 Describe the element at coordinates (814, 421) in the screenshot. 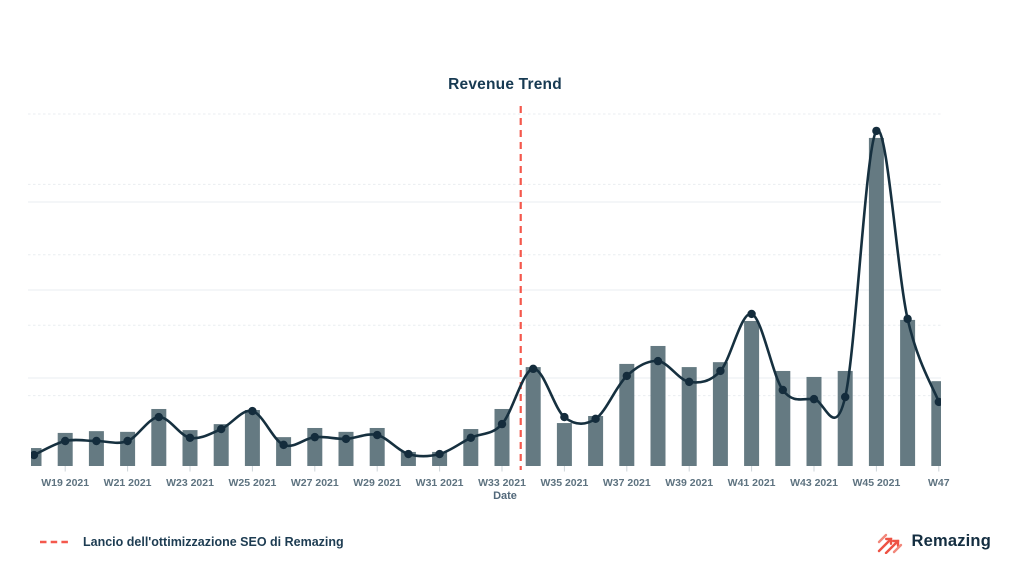

I see `bar-w43-2021` at that location.